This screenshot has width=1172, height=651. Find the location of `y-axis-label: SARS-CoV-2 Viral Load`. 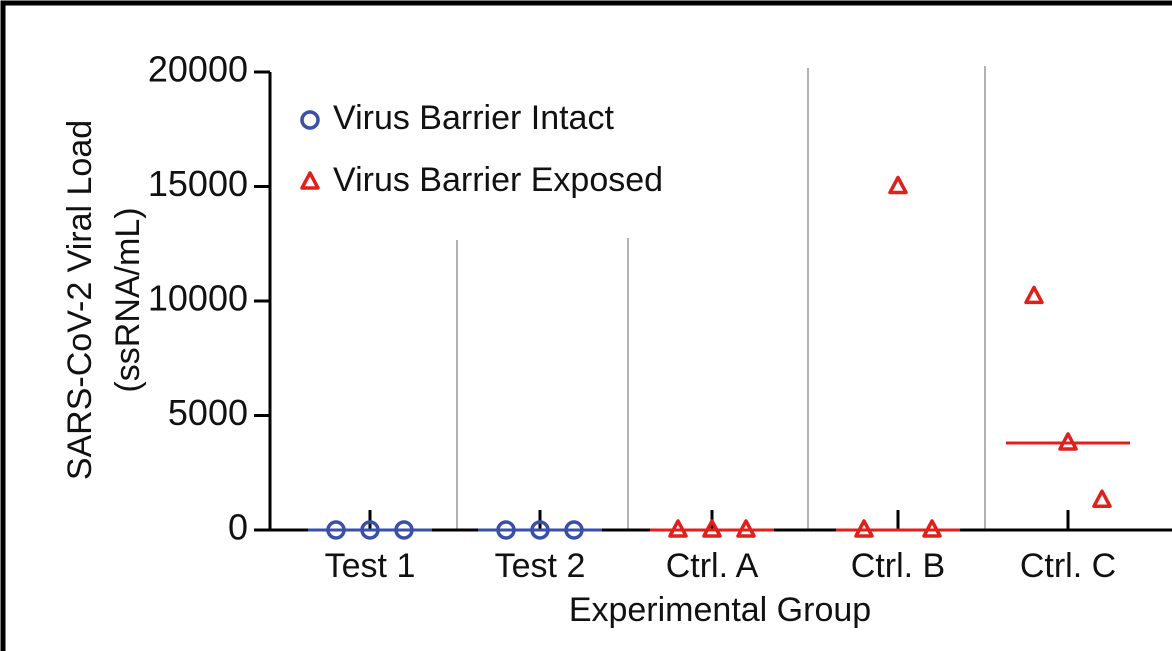

y-axis-label: SARS-CoV-2 Viral Load is located at coordinates (80, 300).